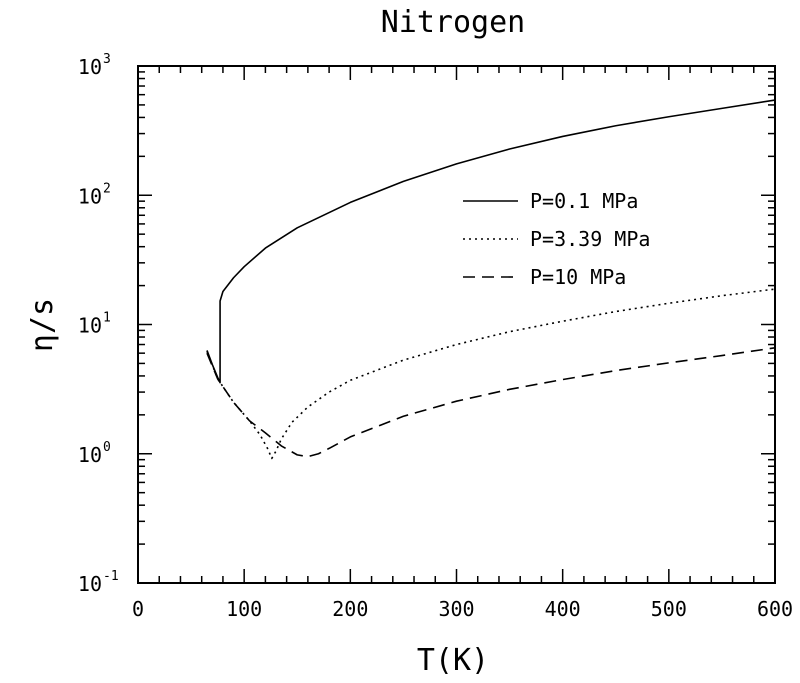  What do you see at coordinates (590, 239) in the screenshot?
I see `legend-label-2: P=3.39 MPa` at bounding box center [590, 239].